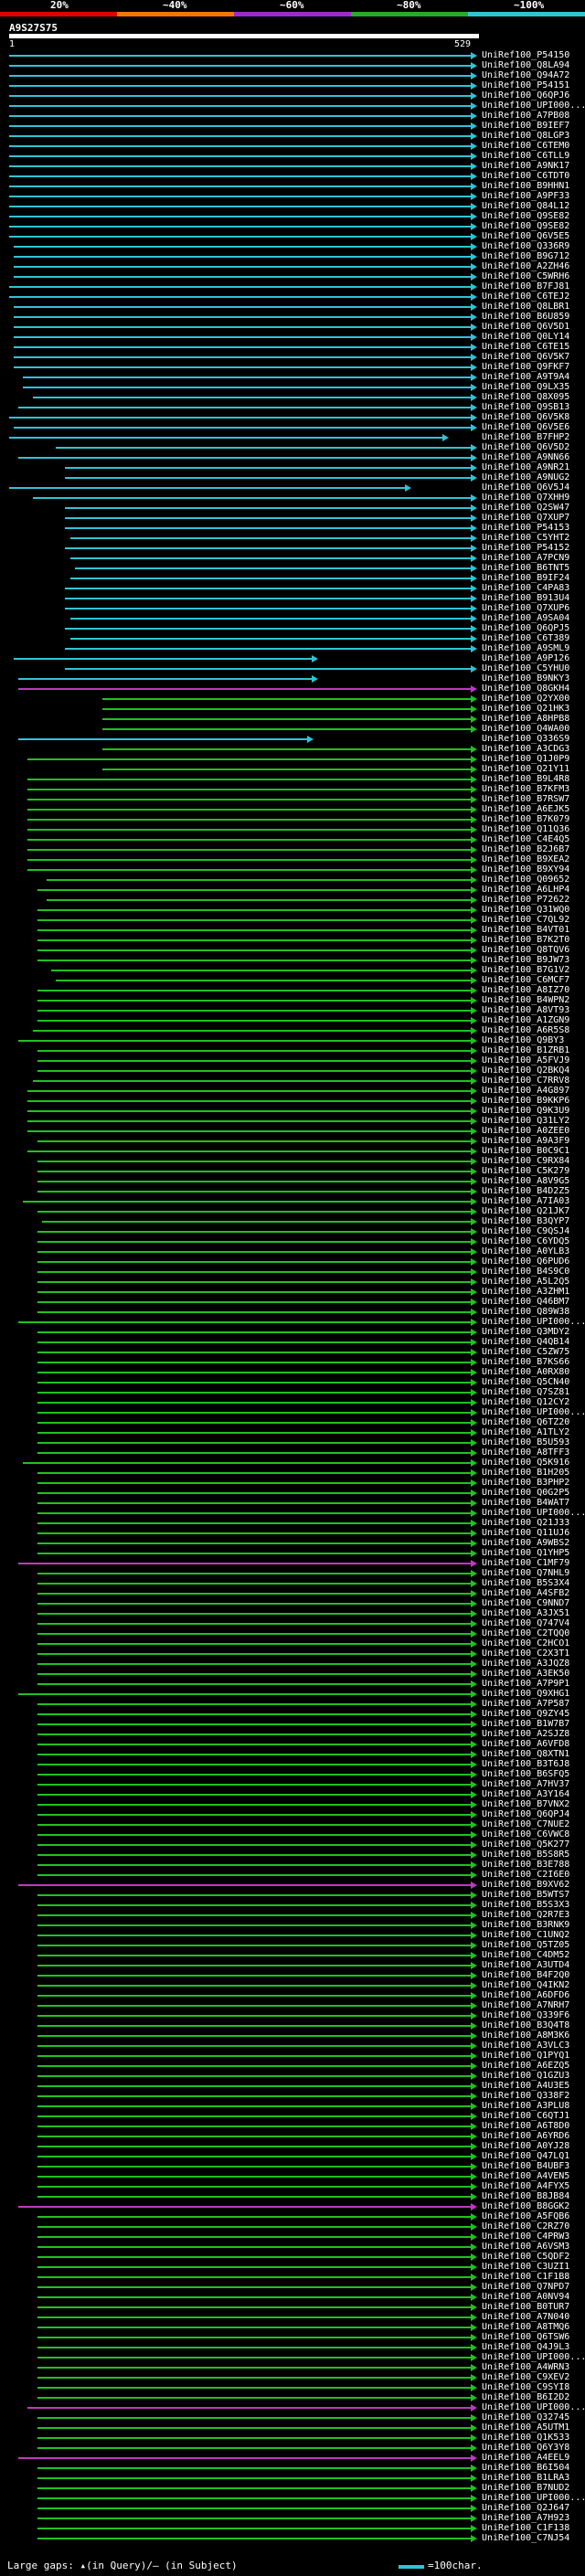 The image size is (585, 2576). I want to click on hit-row: UniRef100_A7IA03, so click(293, 1201).